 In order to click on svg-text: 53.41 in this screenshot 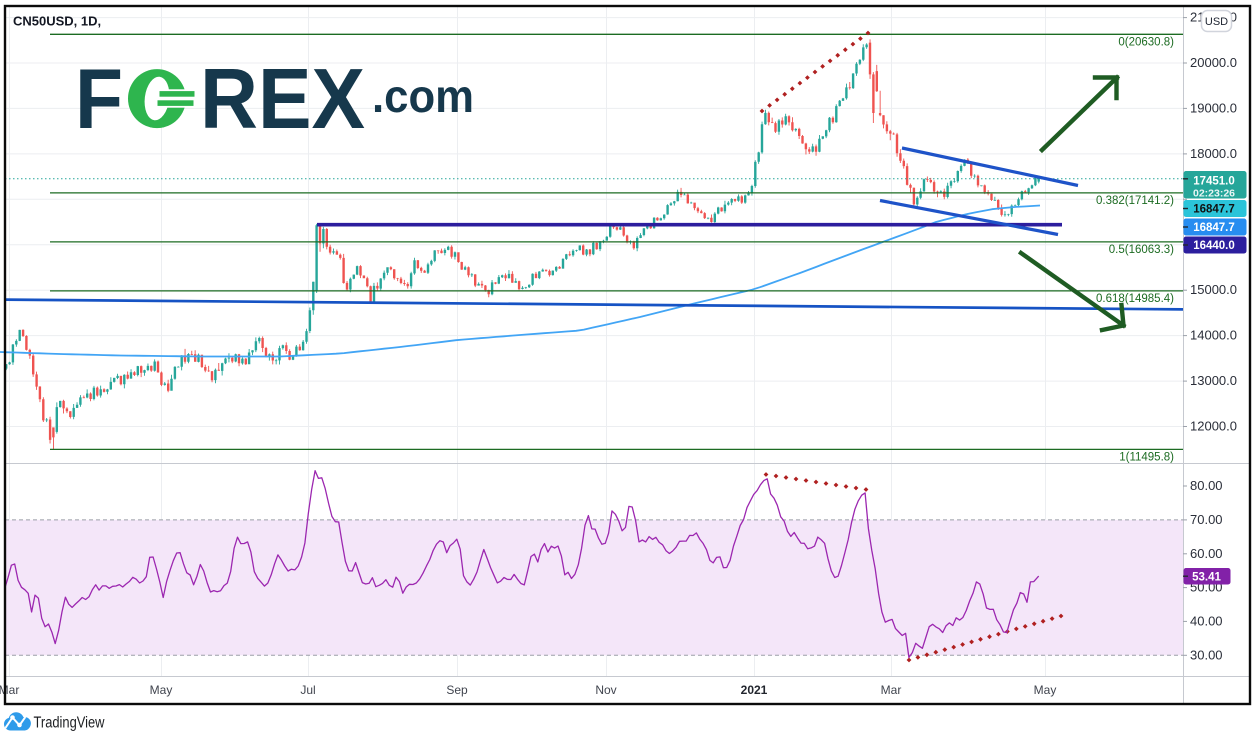, I will do `click(1206, 578)`.